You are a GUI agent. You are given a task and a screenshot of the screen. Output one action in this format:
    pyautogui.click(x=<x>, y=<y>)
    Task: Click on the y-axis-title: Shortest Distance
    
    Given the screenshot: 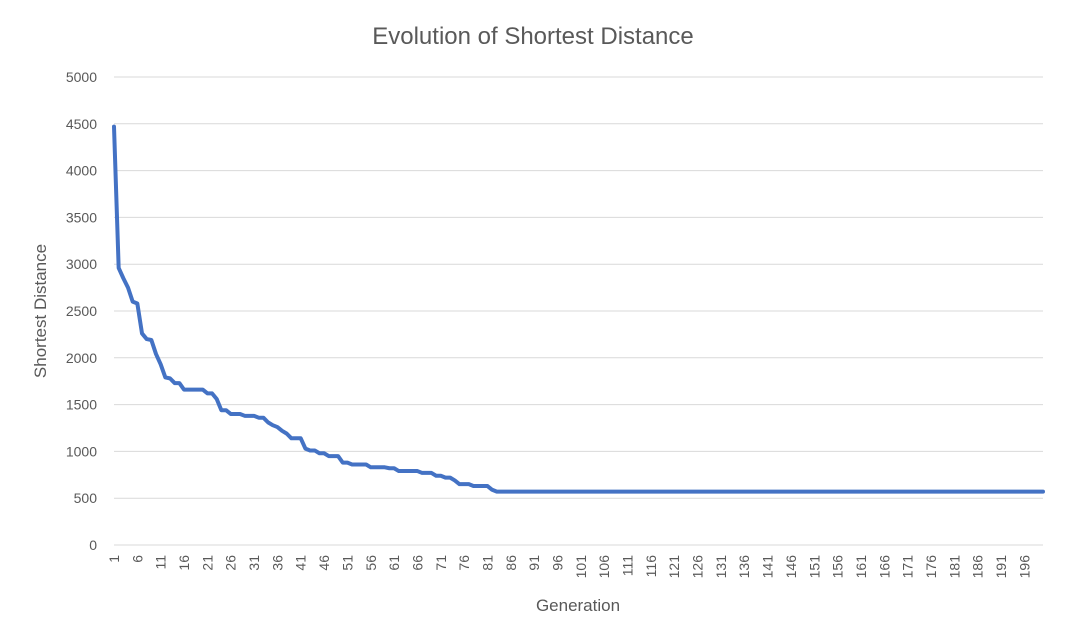 What is the action you would take?
    pyautogui.click(x=40, y=311)
    